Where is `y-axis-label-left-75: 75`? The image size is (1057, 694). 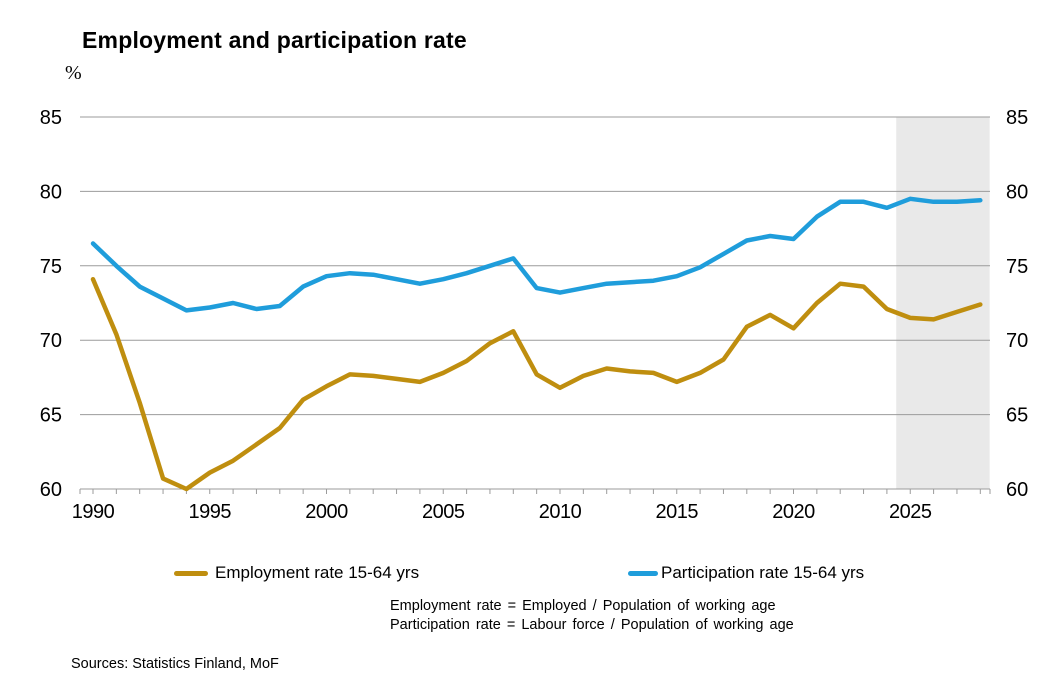
y-axis-label-left-75: 75 is located at coordinates (51, 267).